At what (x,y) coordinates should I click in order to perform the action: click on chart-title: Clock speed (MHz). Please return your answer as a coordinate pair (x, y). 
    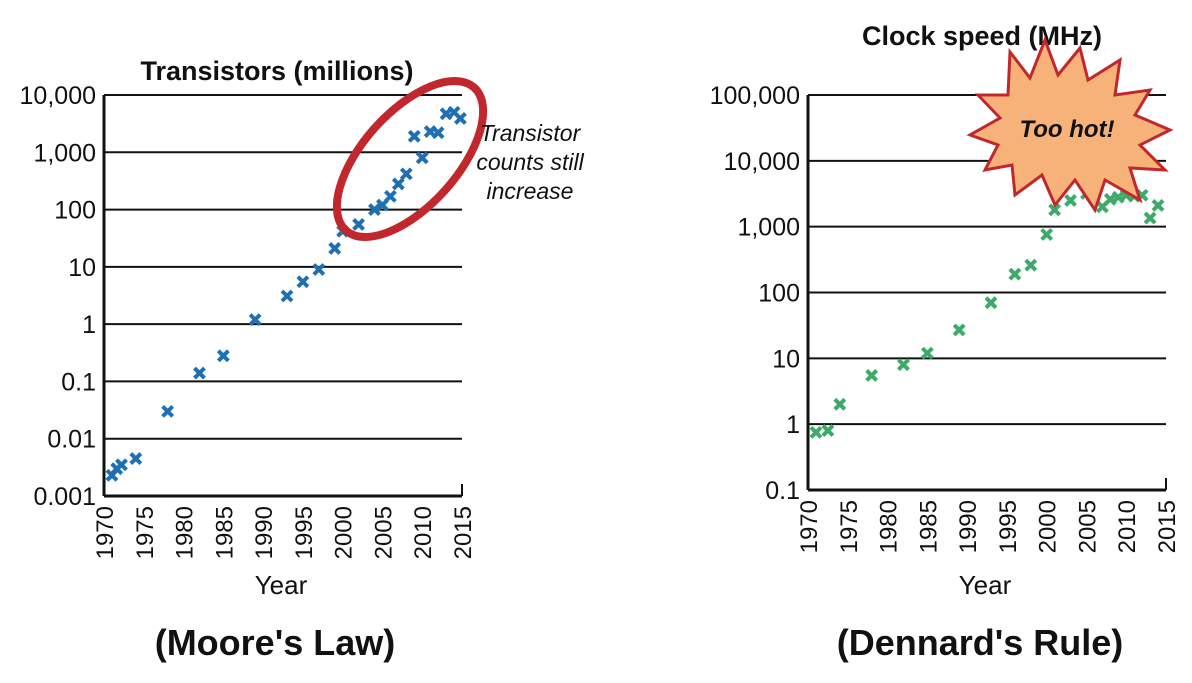
    Looking at the image, I should click on (982, 36).